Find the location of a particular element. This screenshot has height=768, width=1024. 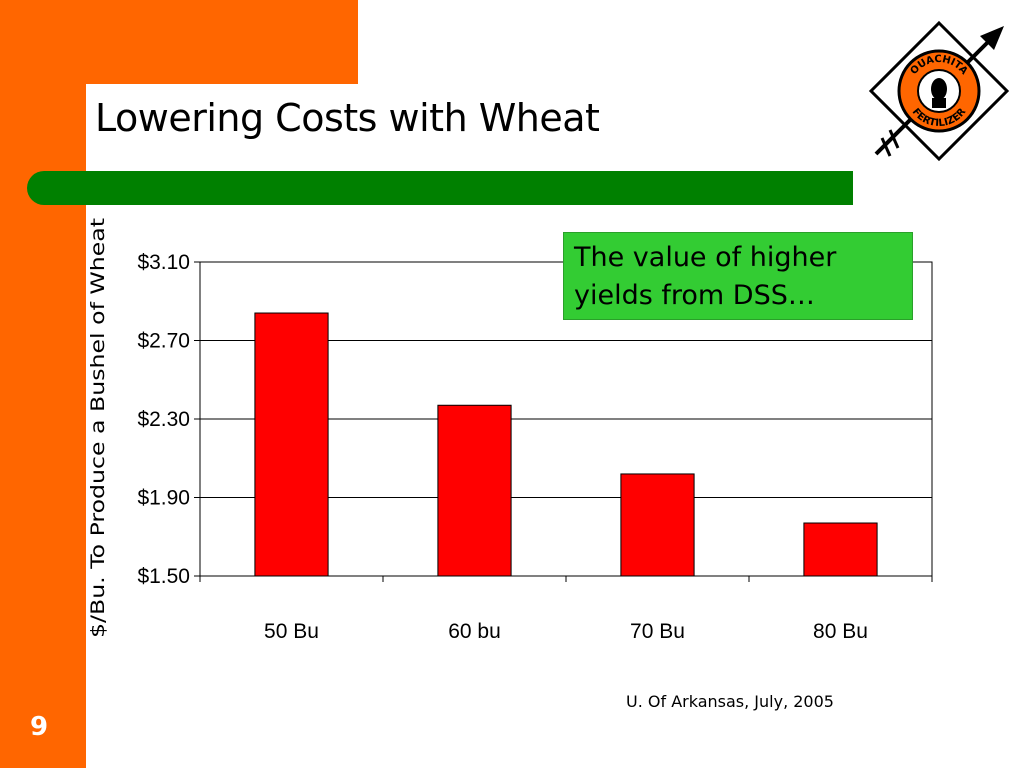

y-axis-title: $/Bu. To Produce a Bushel of Wheat is located at coordinates (98, 428).